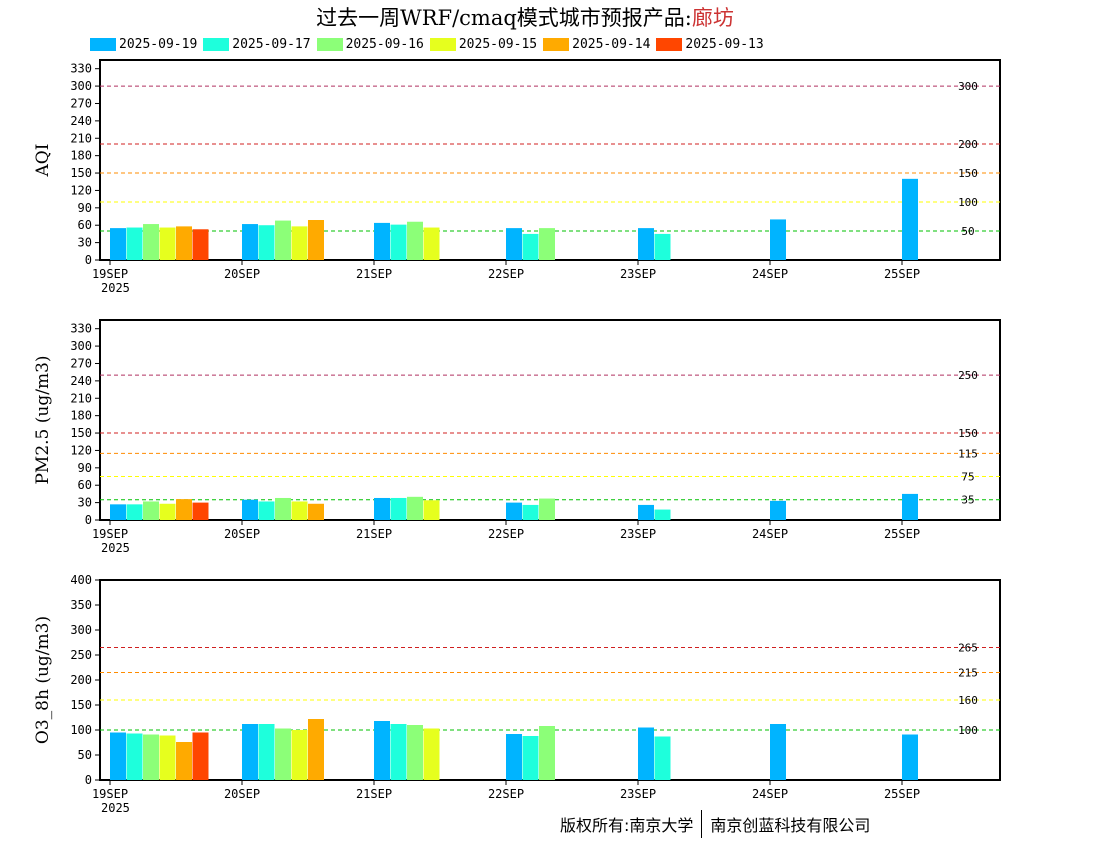 This screenshot has width=1100, height=850. Describe the element at coordinates (770, 534) in the screenshot. I see `x-tick-label: 24SEP` at that location.